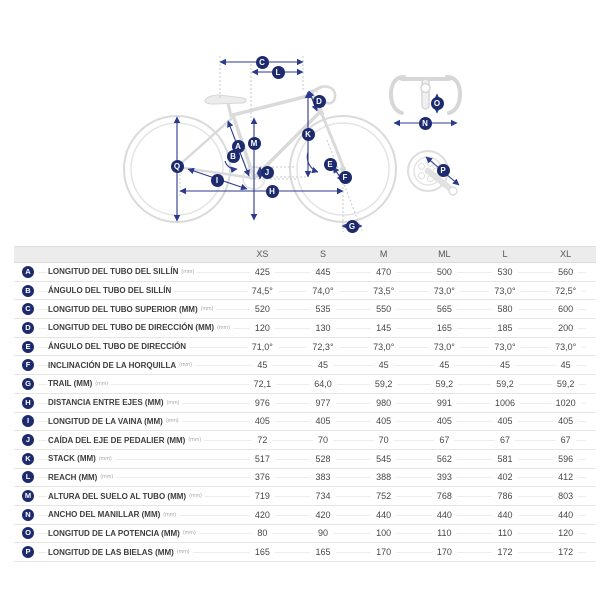 This screenshot has width=600, height=600. Describe the element at coordinates (28, 458) in the screenshot. I see `row-letter-badge: K` at that location.